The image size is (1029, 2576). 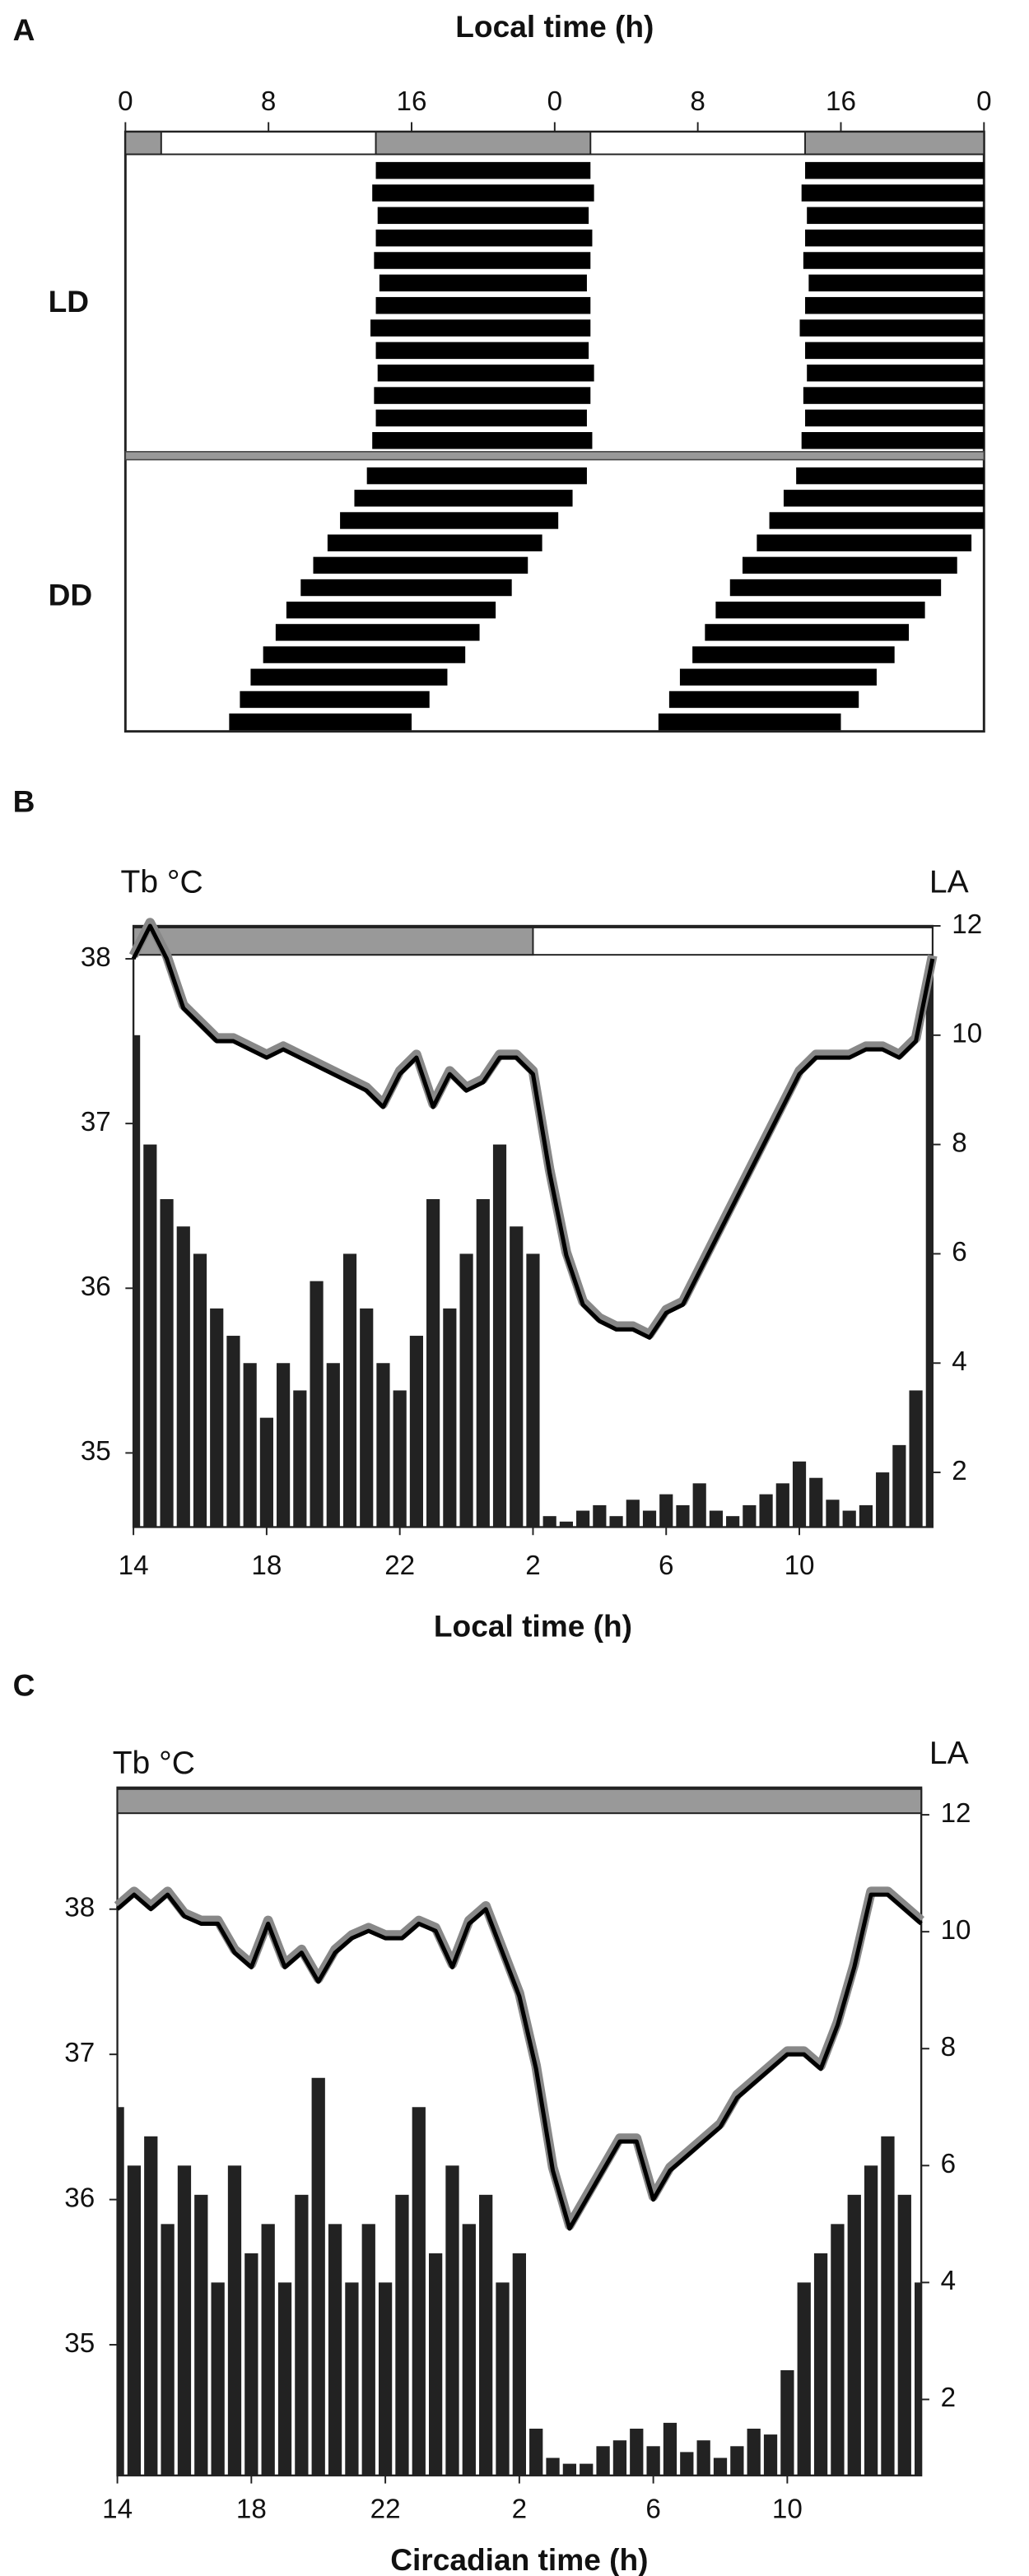 I want to click on y2-tick-label: 4, so click(x=959, y=1361).